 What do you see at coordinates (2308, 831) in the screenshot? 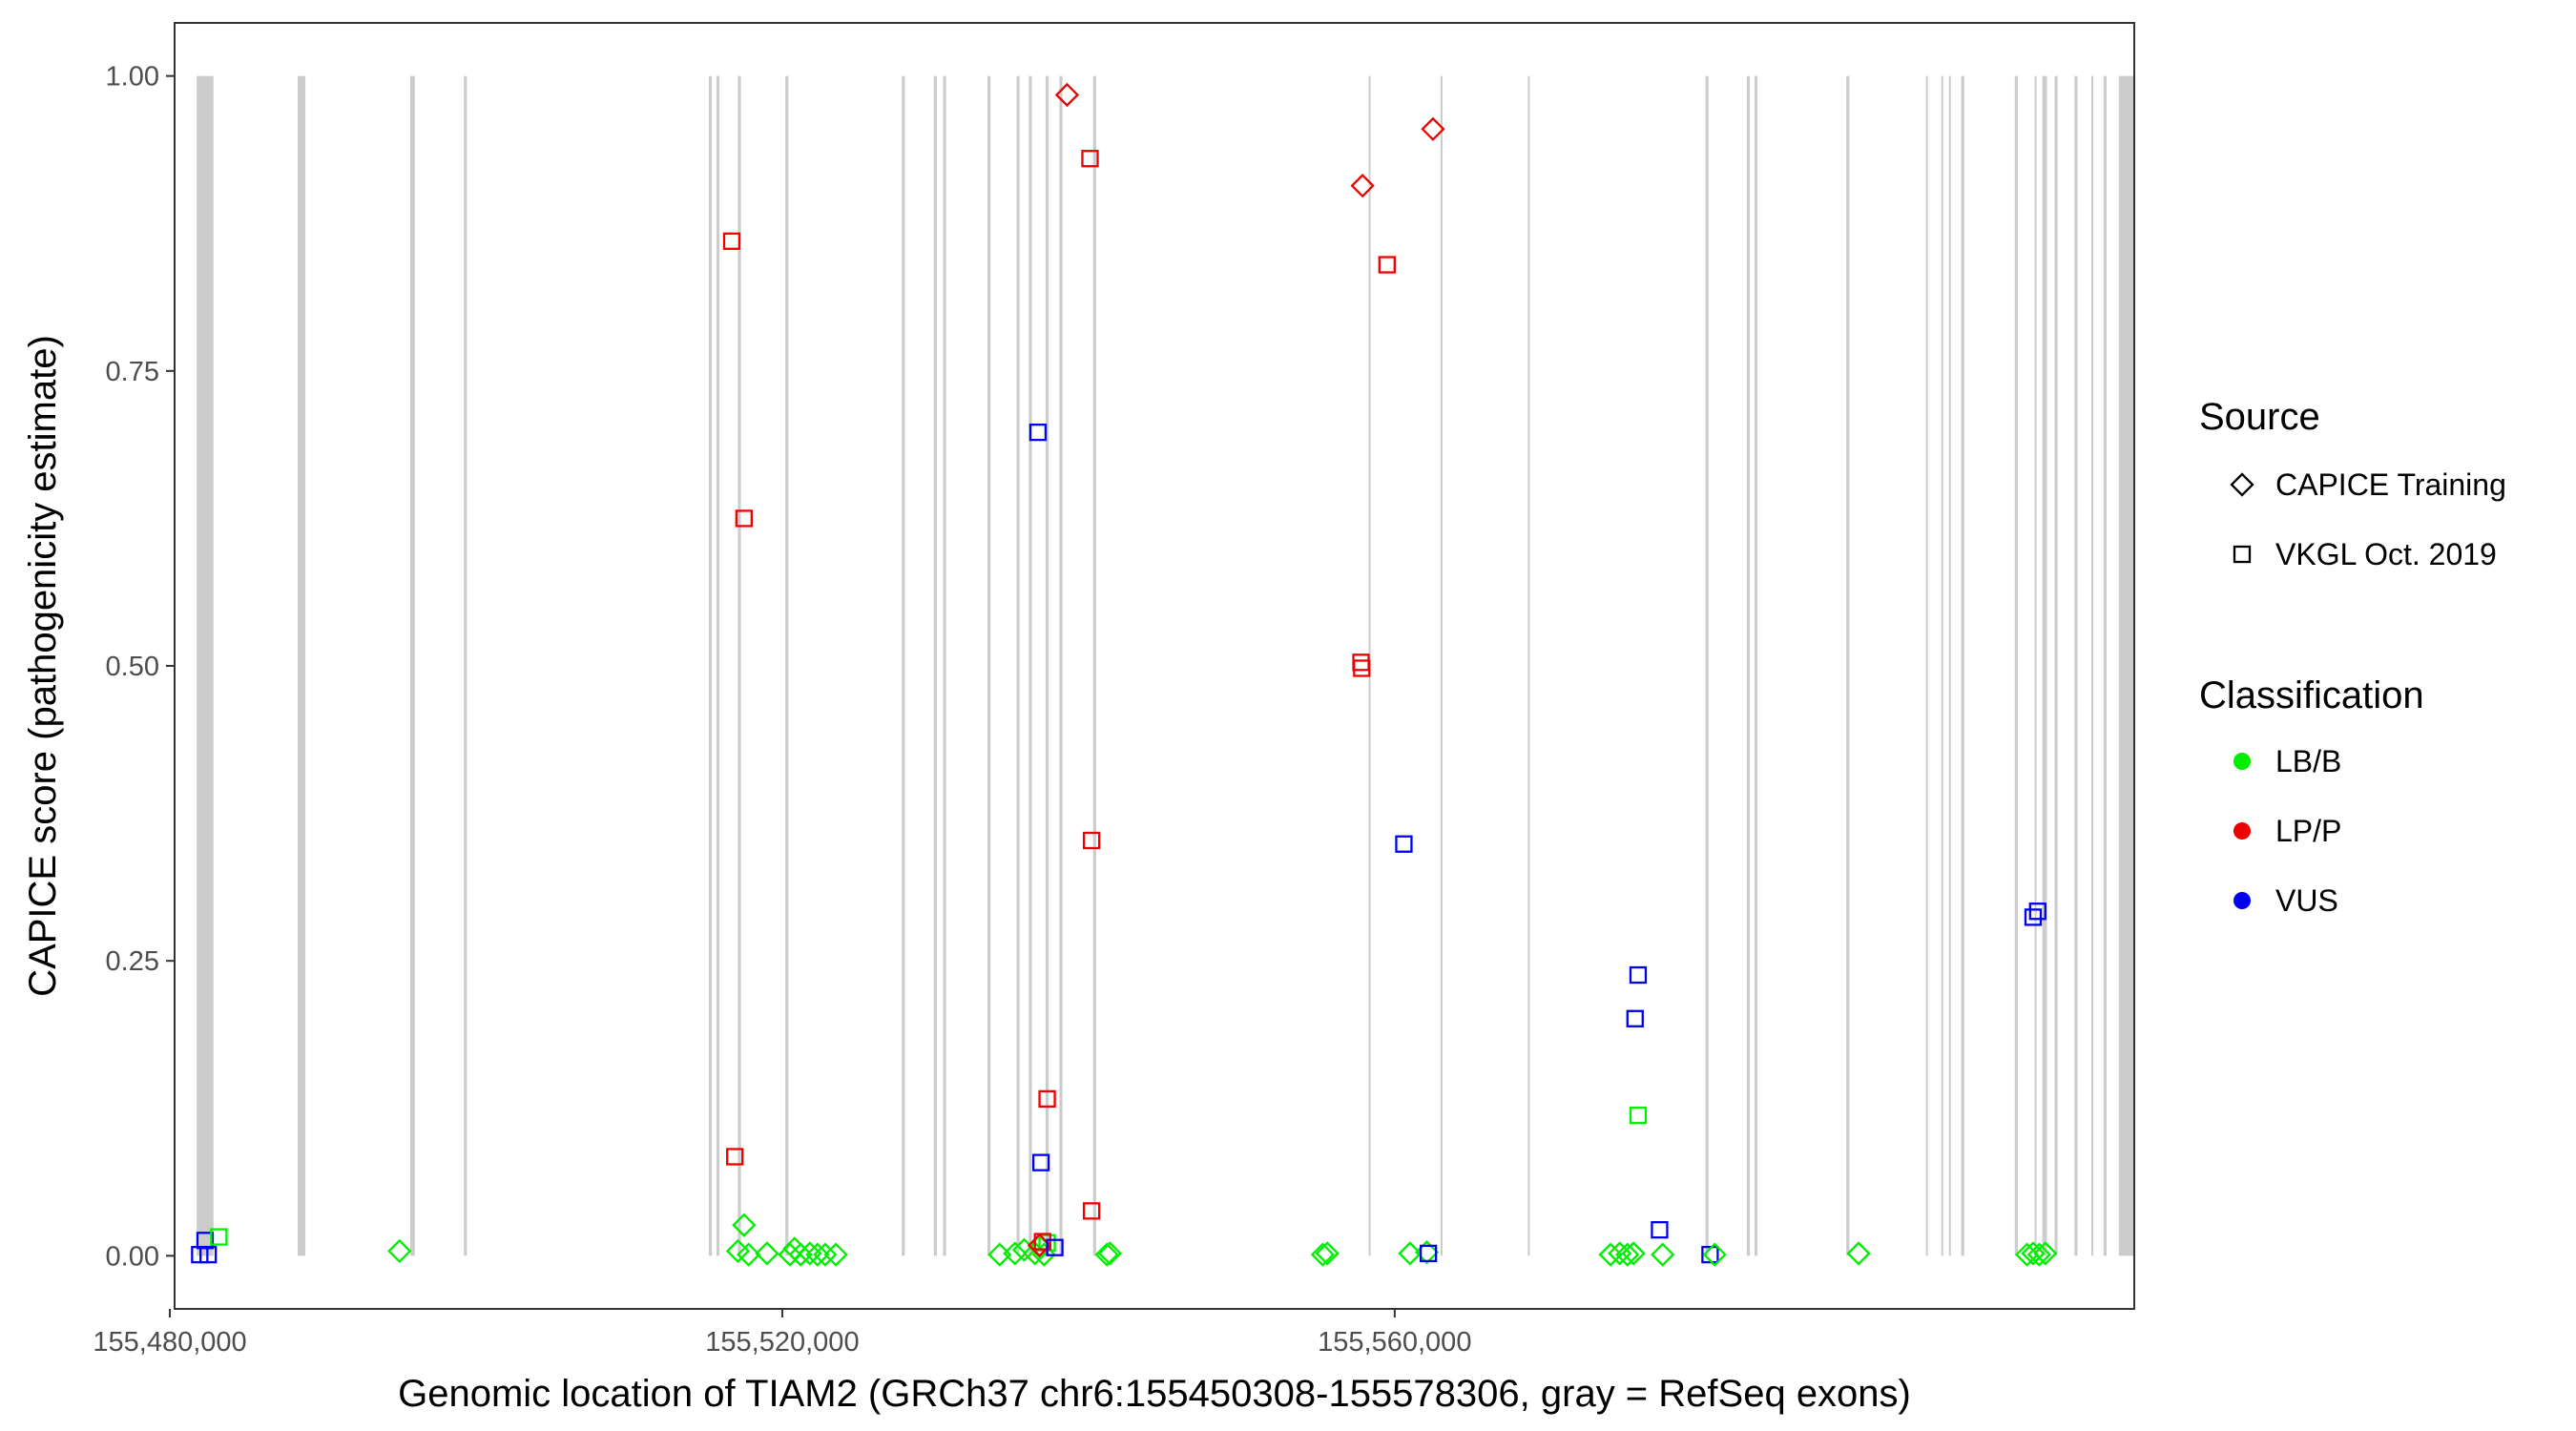
I see `legend-label: LP/P` at bounding box center [2308, 831].